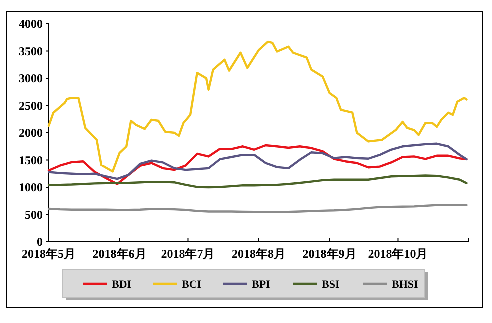  I want to click on y-tick-label: 3000, so click(31, 79).